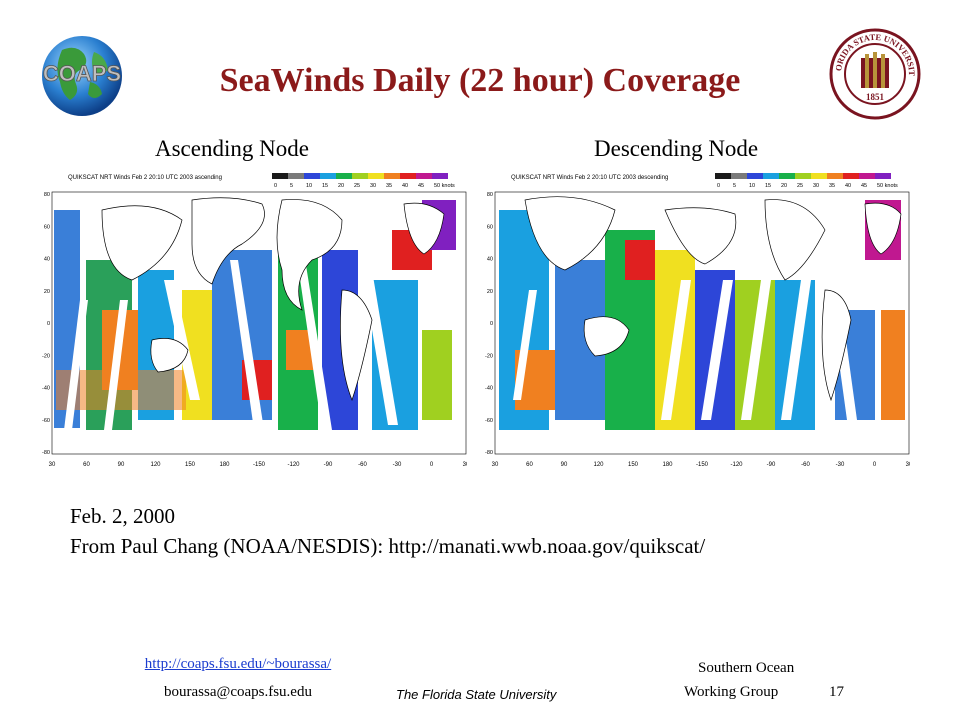 The image size is (960, 720). I want to click on footer-university: The Florida State University, so click(476, 694).